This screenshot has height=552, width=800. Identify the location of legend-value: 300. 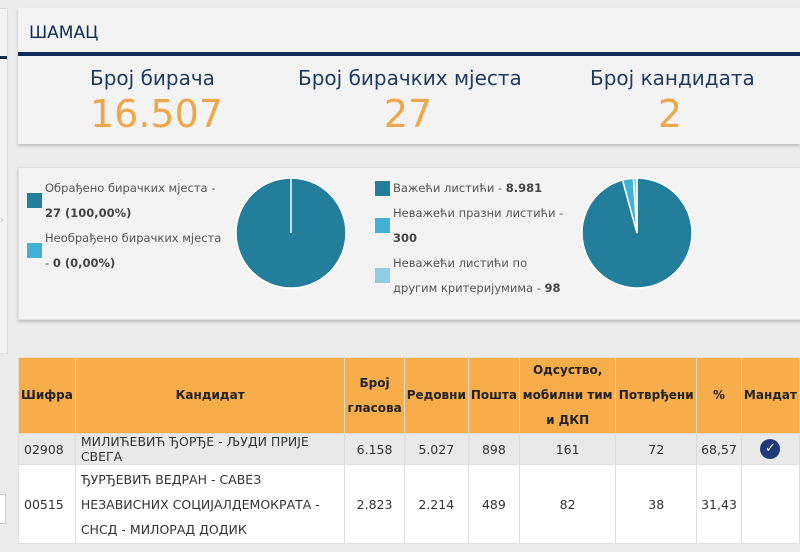
(405, 238).